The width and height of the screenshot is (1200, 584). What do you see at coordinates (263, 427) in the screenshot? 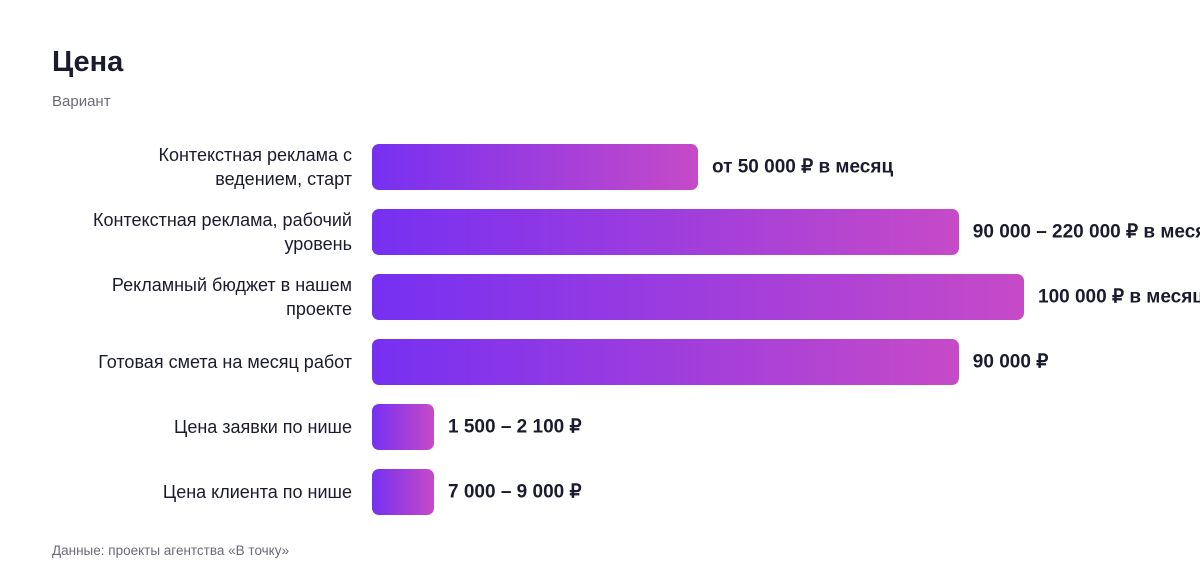
I see `category-label: Цена заявки по нише` at bounding box center [263, 427].